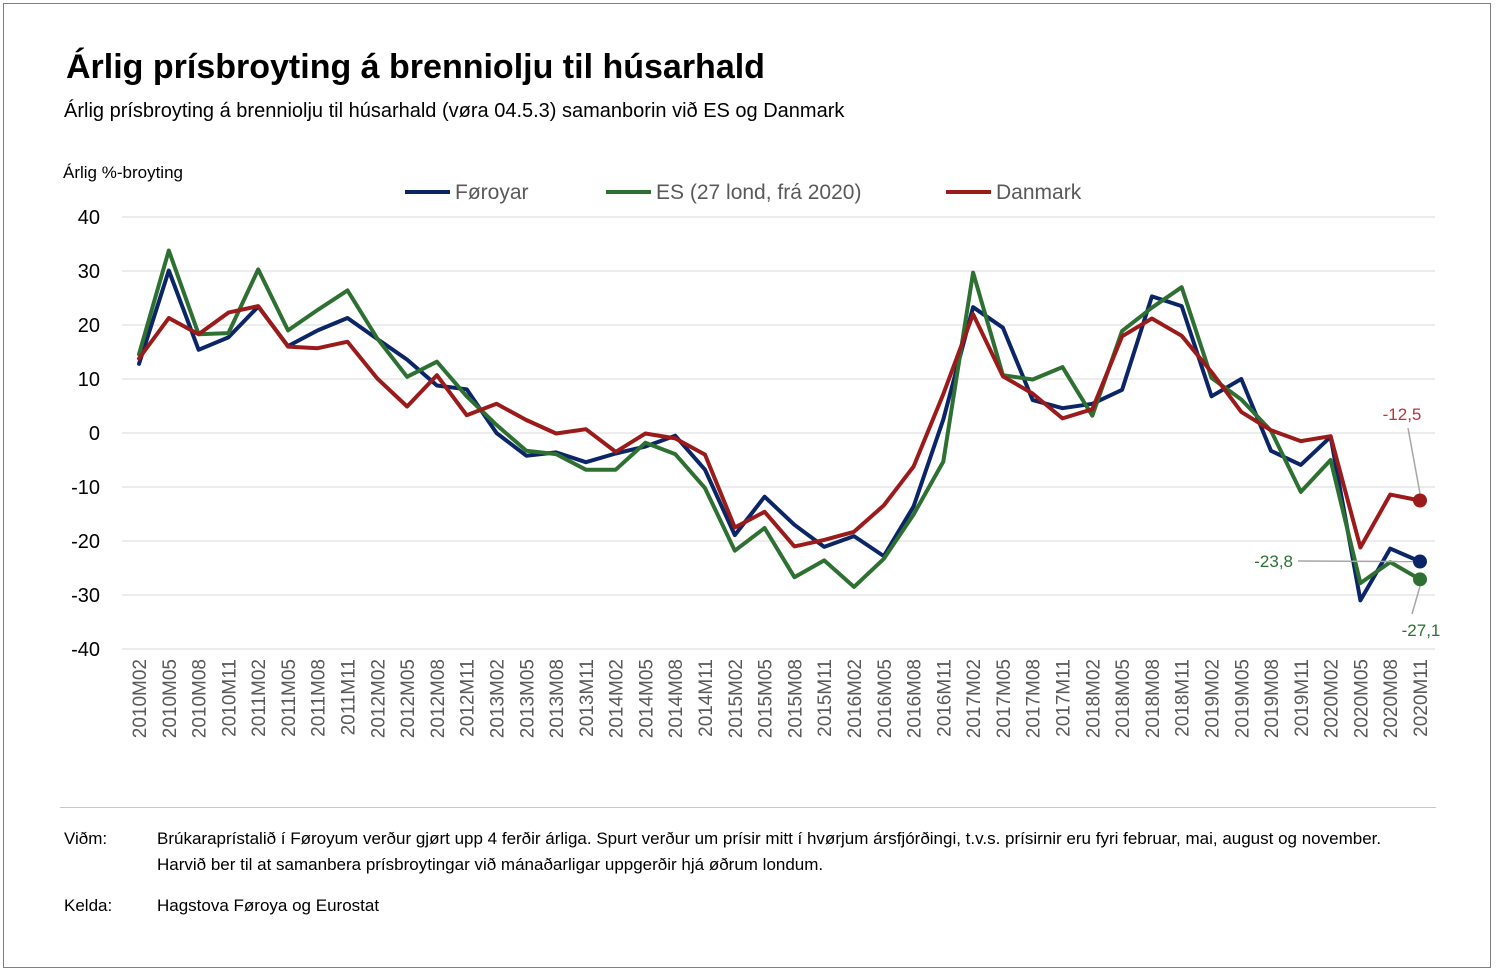 The image size is (1496, 973). I want to click on annotation-label: -12,5, so click(1402, 414).